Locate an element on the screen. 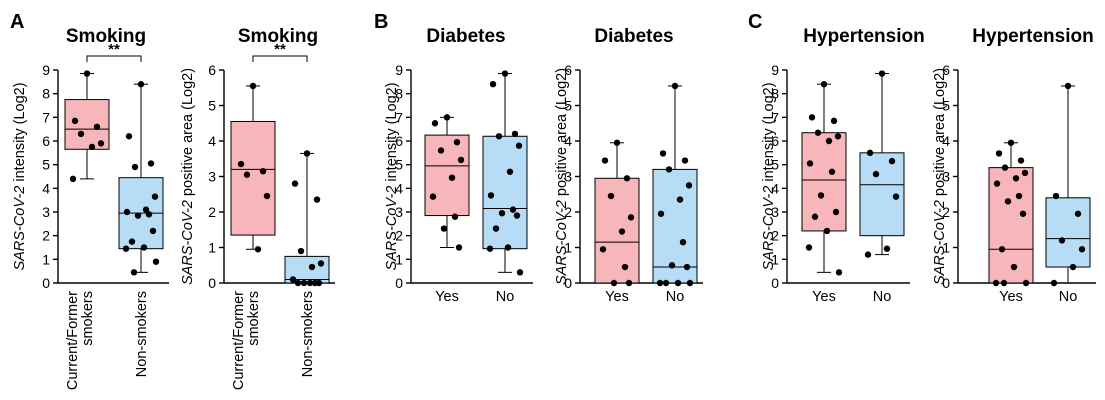  significance-bracket: ** is located at coordinates (280, 51).